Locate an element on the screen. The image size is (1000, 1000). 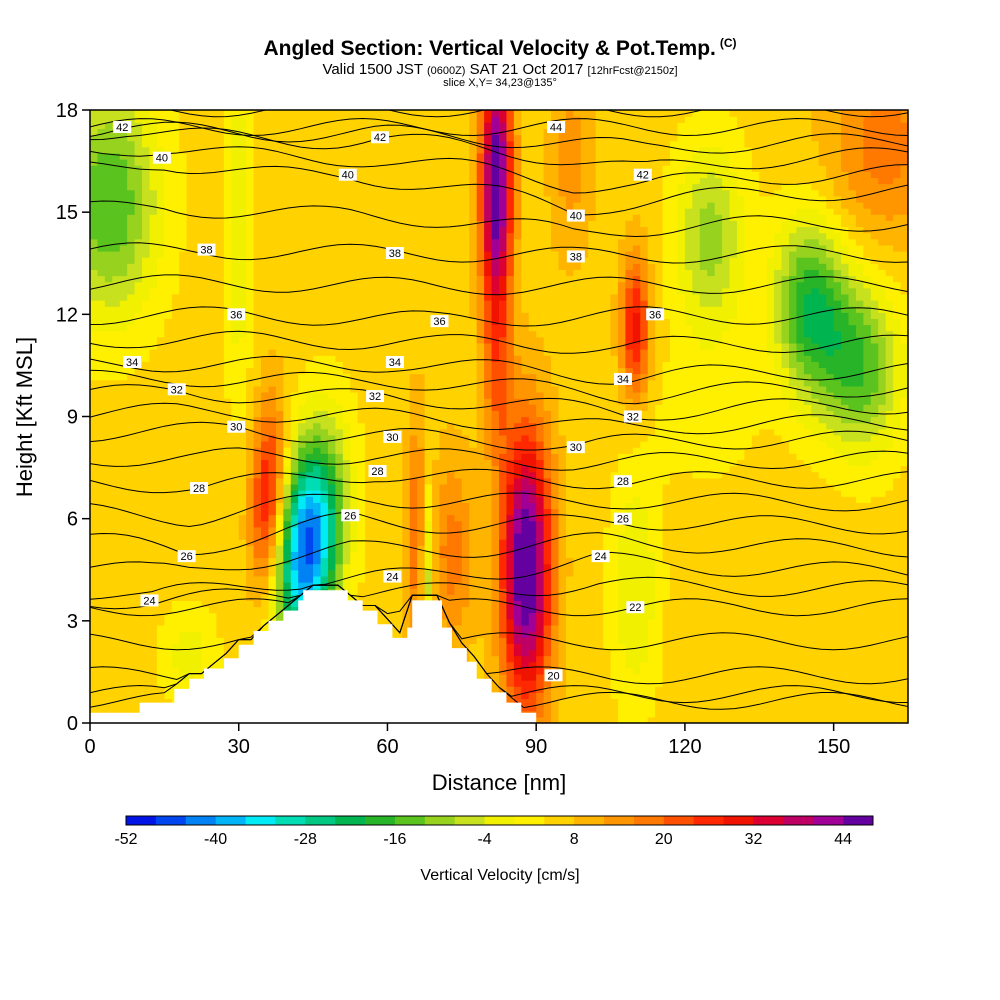
title-units: (C) is located at coordinates (728, 43).